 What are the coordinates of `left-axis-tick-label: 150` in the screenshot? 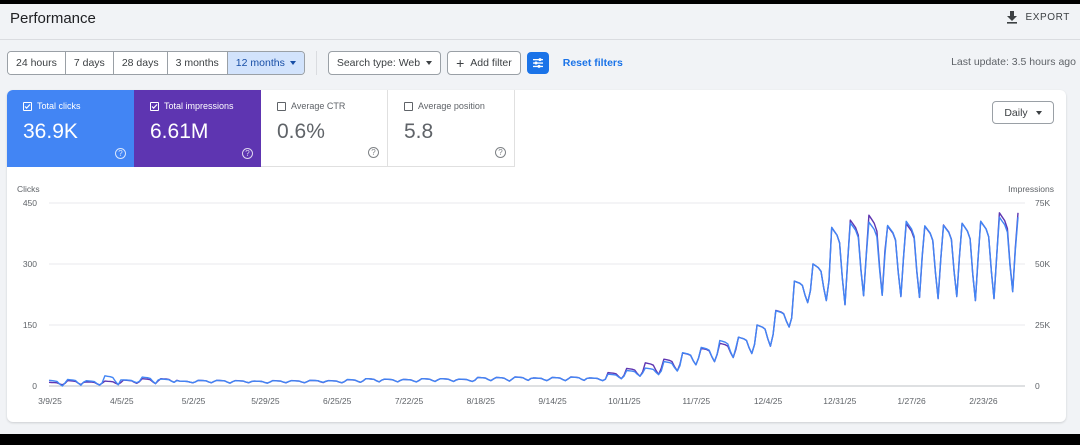 It's located at (30, 325).